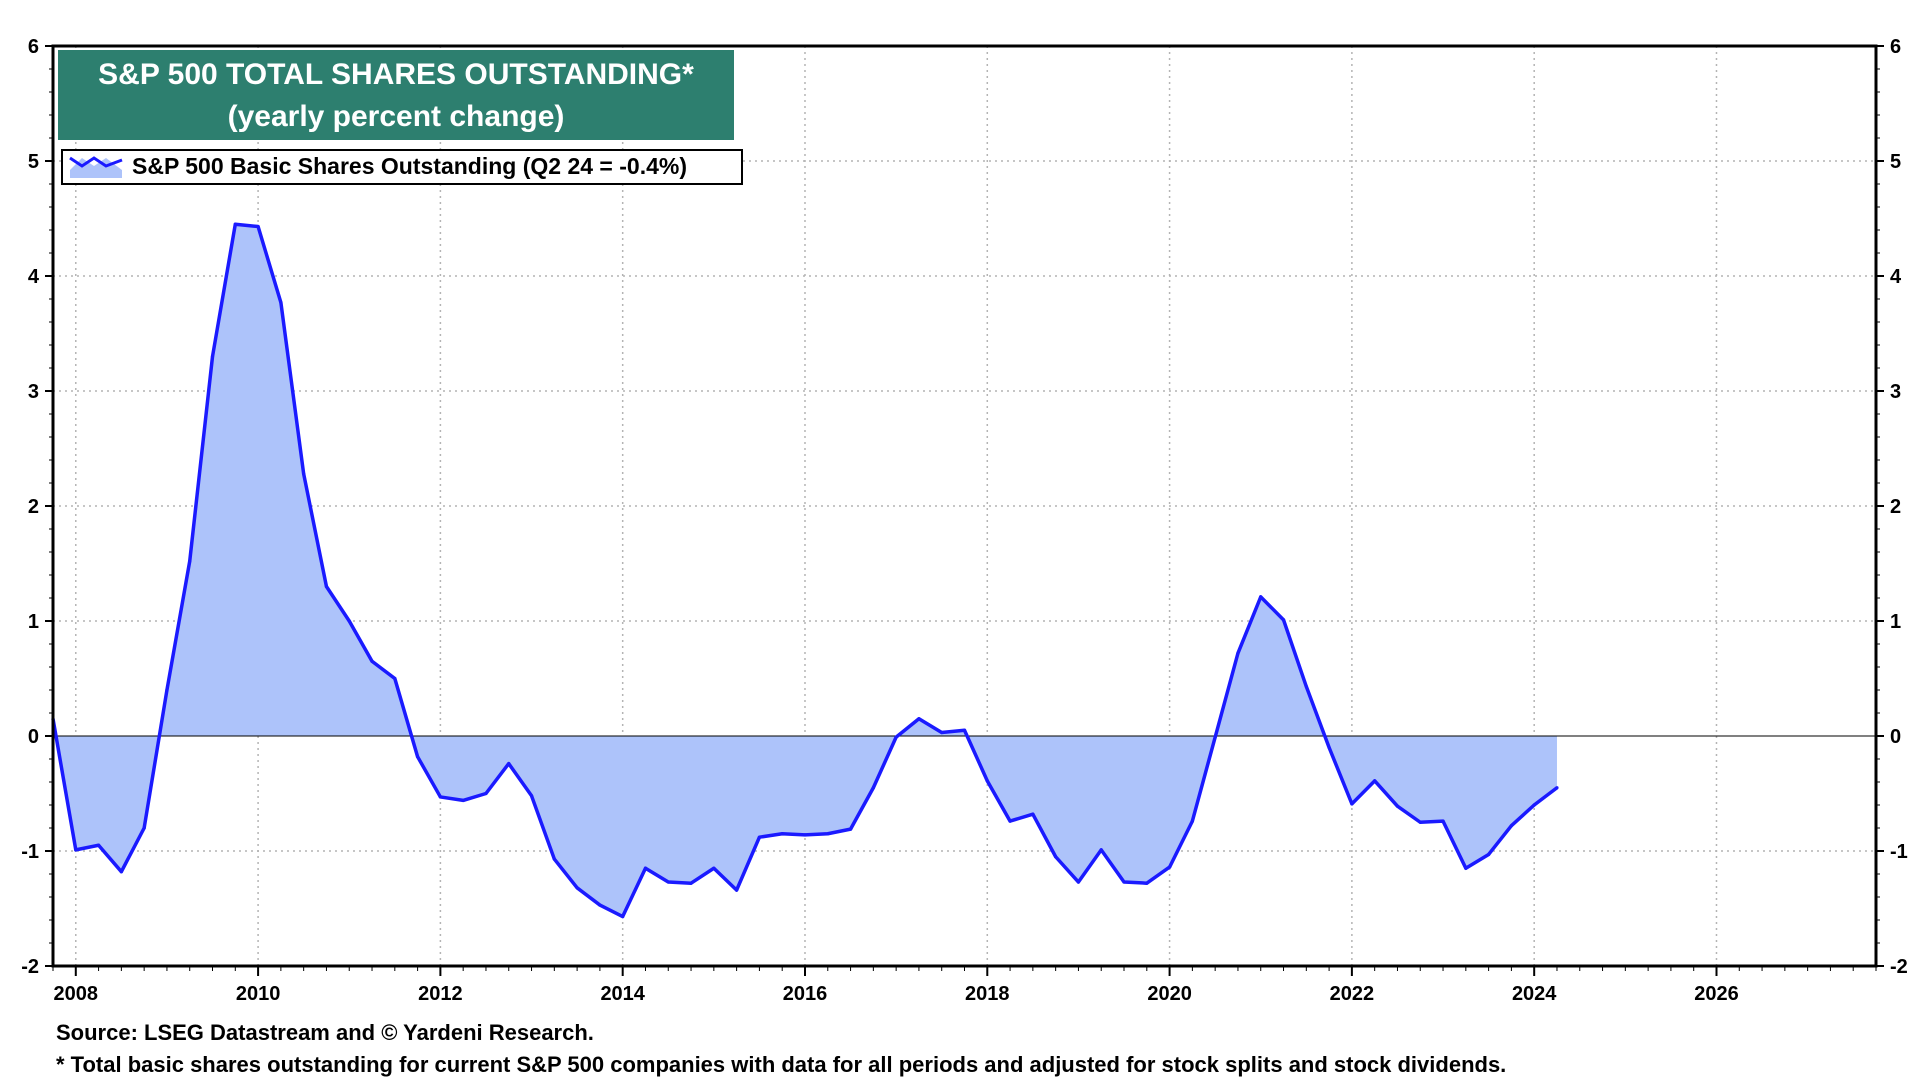 This screenshot has width=1920, height=1080. What do you see at coordinates (1534, 994) in the screenshot?
I see `x-tick-label: 2024` at bounding box center [1534, 994].